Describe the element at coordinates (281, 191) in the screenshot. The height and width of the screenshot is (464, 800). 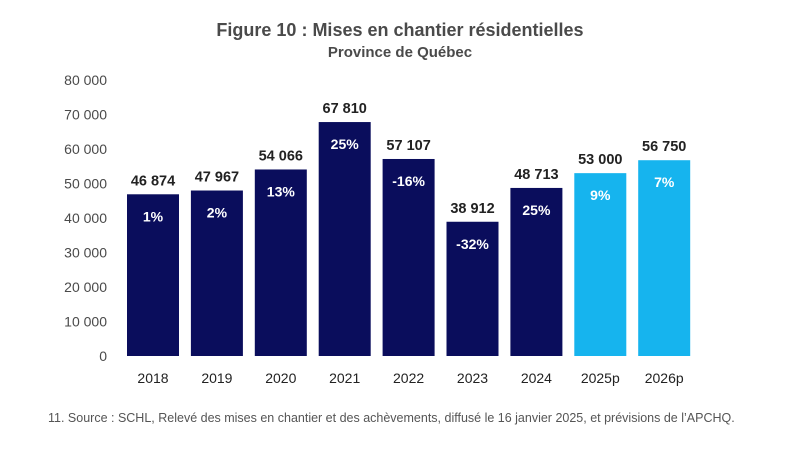
I see `bar-growth-label: 13%` at that location.